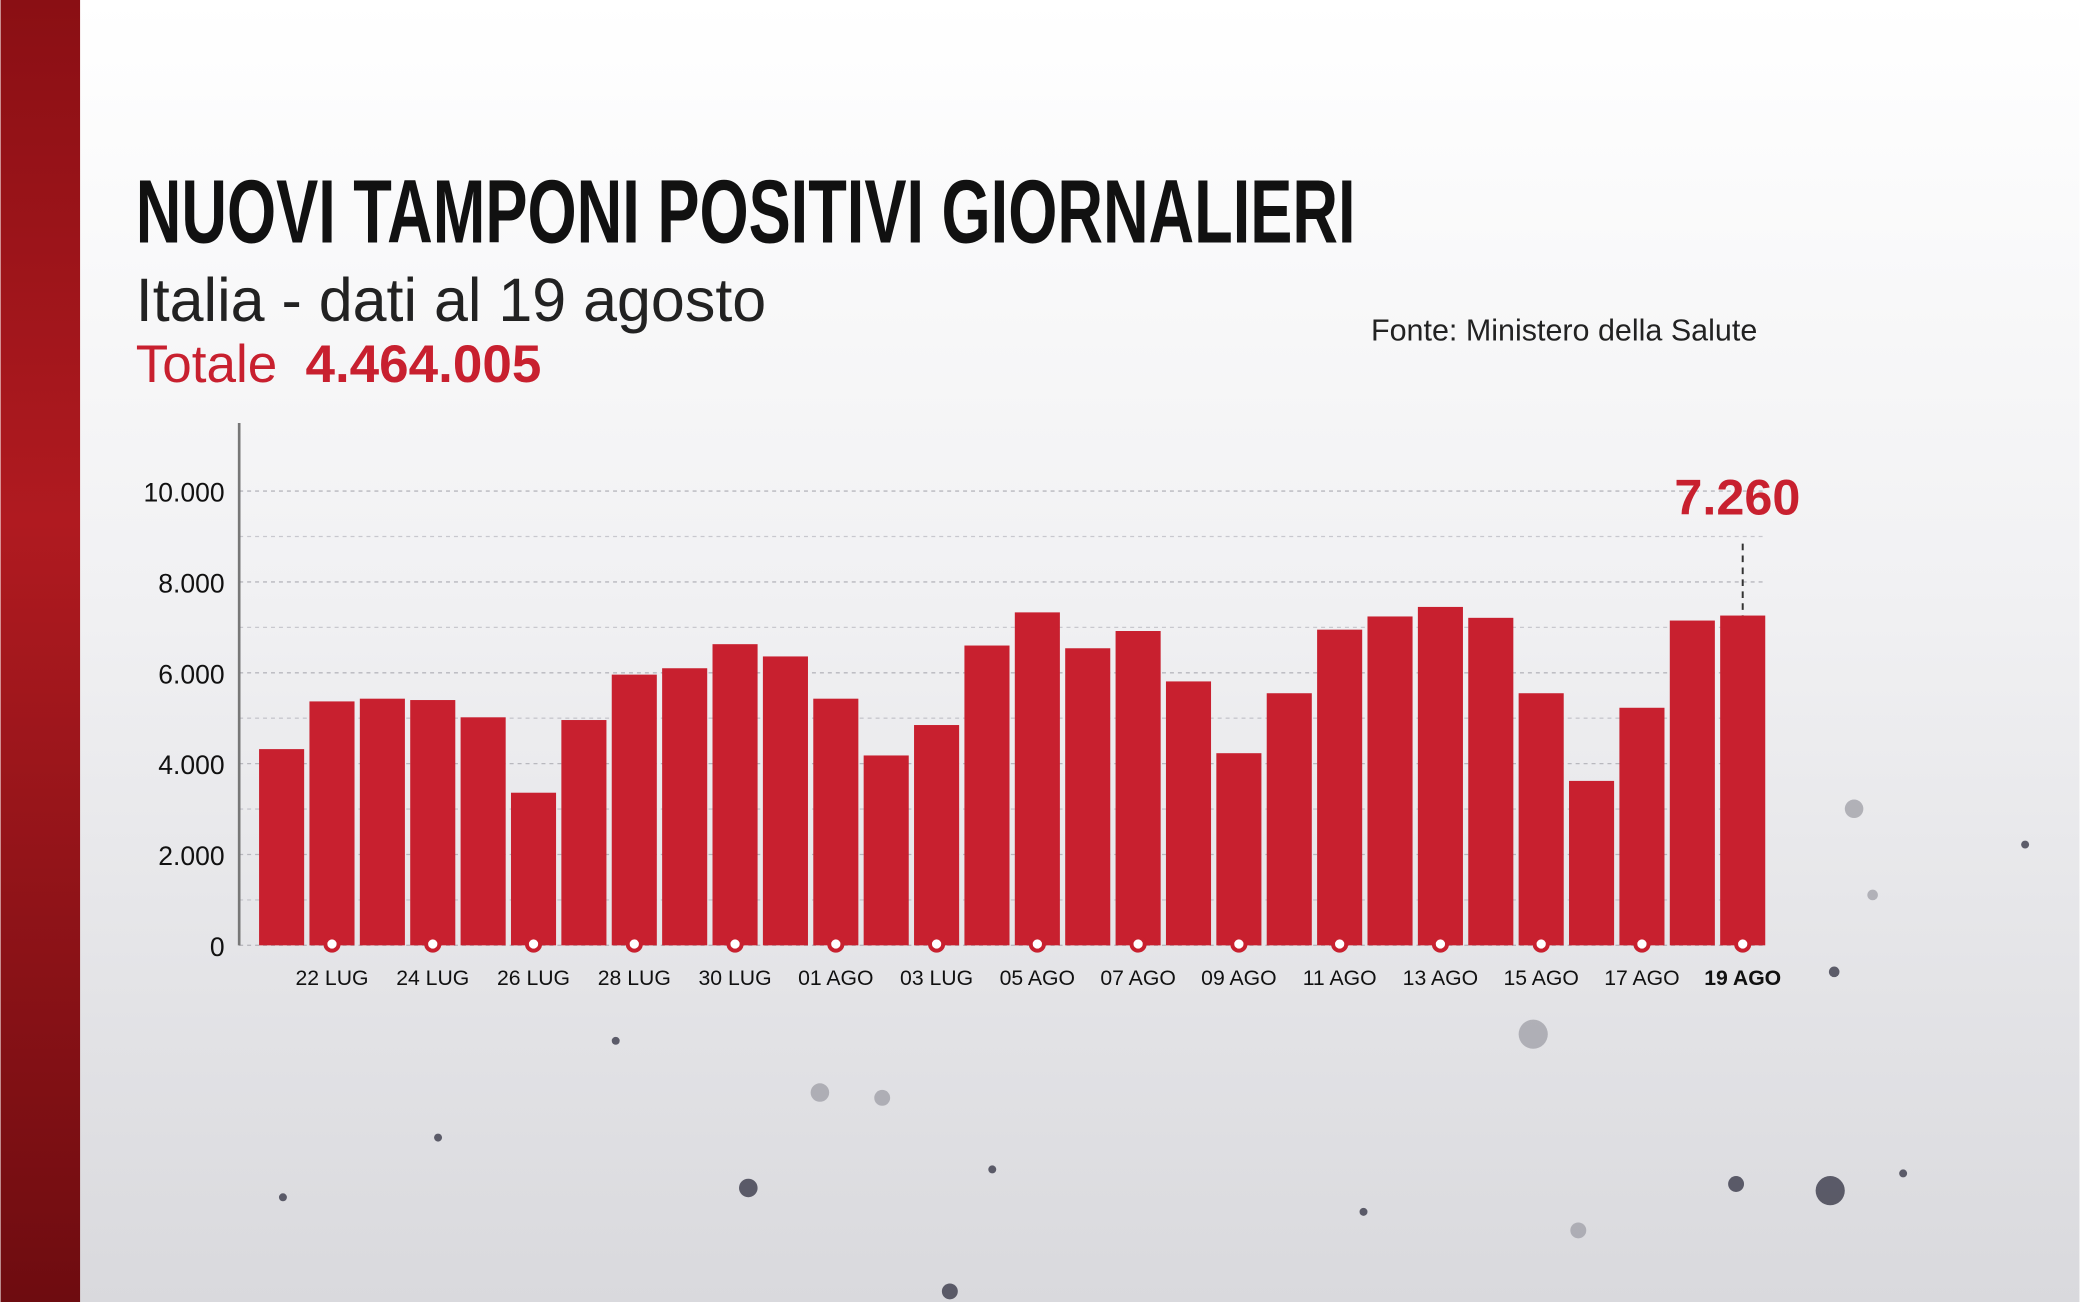 The image size is (2080, 1302). I want to click on y-tick-label: 2.000, so click(191, 856).